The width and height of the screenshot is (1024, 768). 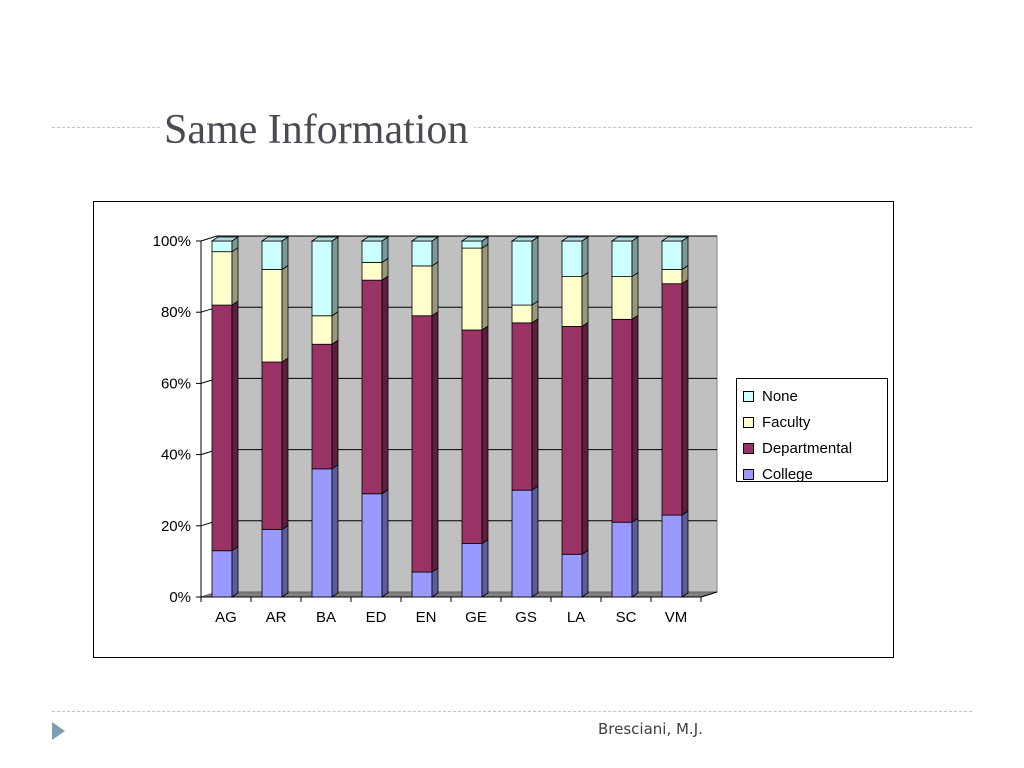 I want to click on bar-top-la, so click(x=575, y=239).